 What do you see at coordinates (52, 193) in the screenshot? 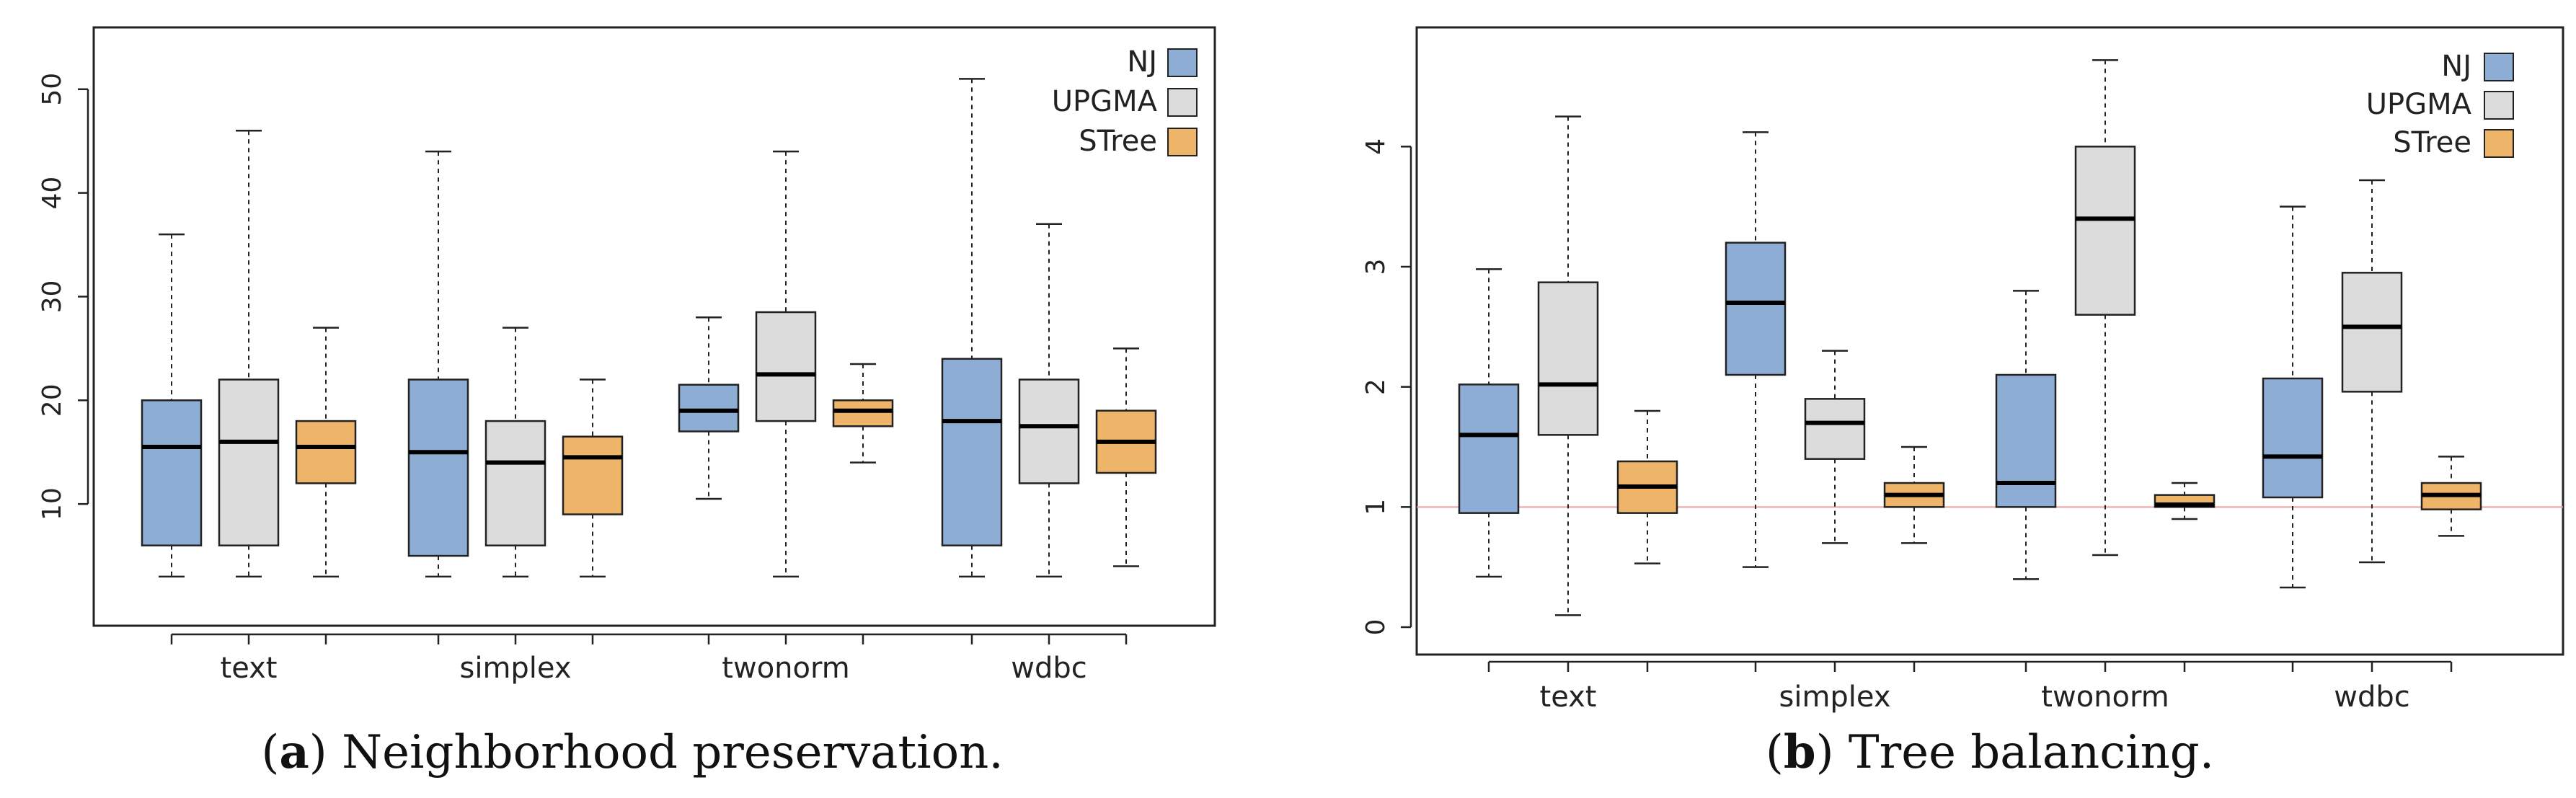
I see `y-tick-label: 40` at bounding box center [52, 193].